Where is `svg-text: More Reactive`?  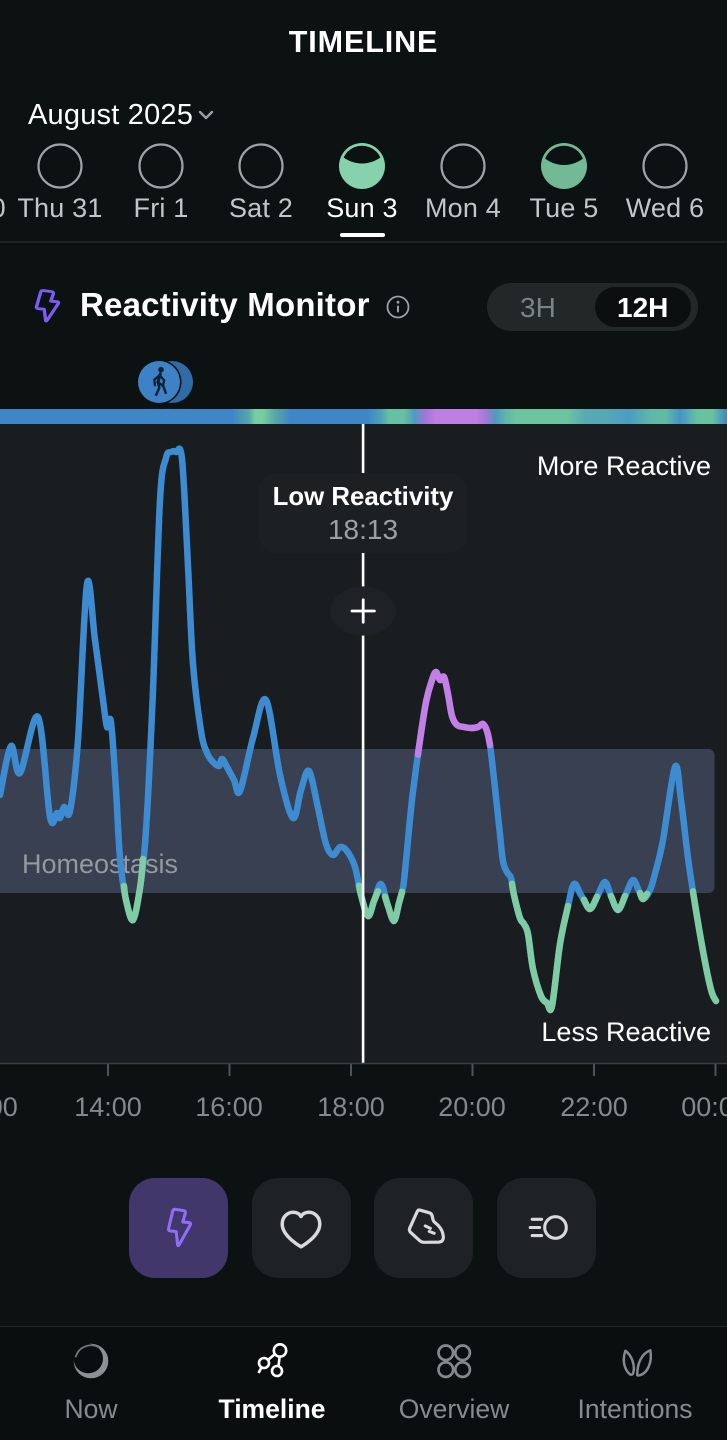
svg-text: More Reactive is located at coordinates (624, 466).